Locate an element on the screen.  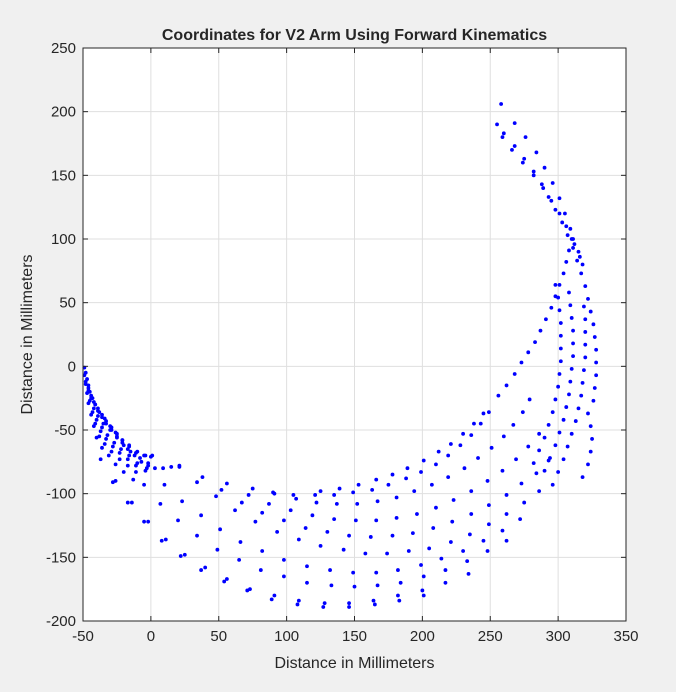
x-tick-label: 100 is located at coordinates (286, 636).